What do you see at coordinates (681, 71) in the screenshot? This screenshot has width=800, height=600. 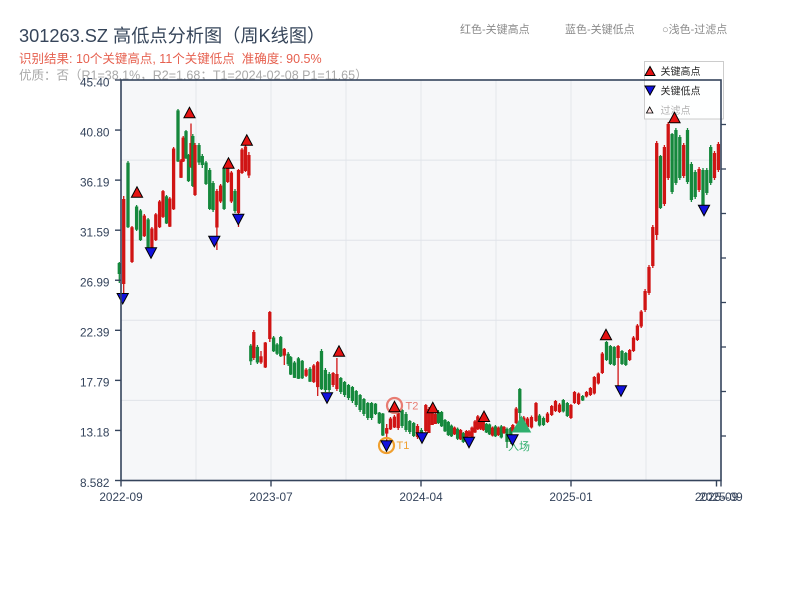 I see `svg-text: 关键高点` at bounding box center [681, 71].